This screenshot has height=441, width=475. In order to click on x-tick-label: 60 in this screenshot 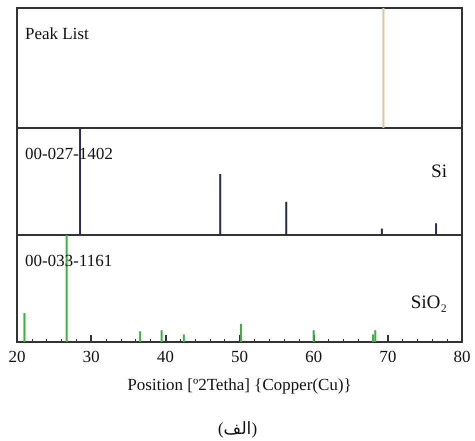, I will do `click(313, 356)`.